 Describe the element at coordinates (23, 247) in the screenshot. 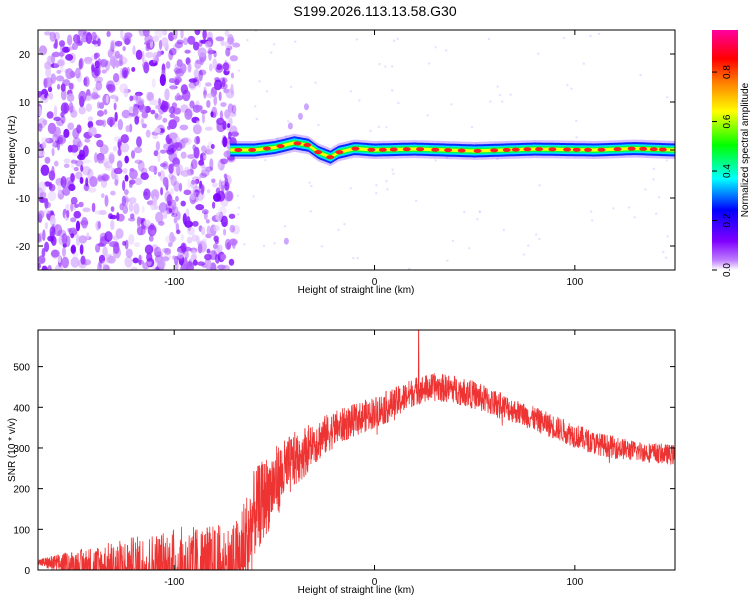

I see `heatmap-y-tick-label: -20` at that location.